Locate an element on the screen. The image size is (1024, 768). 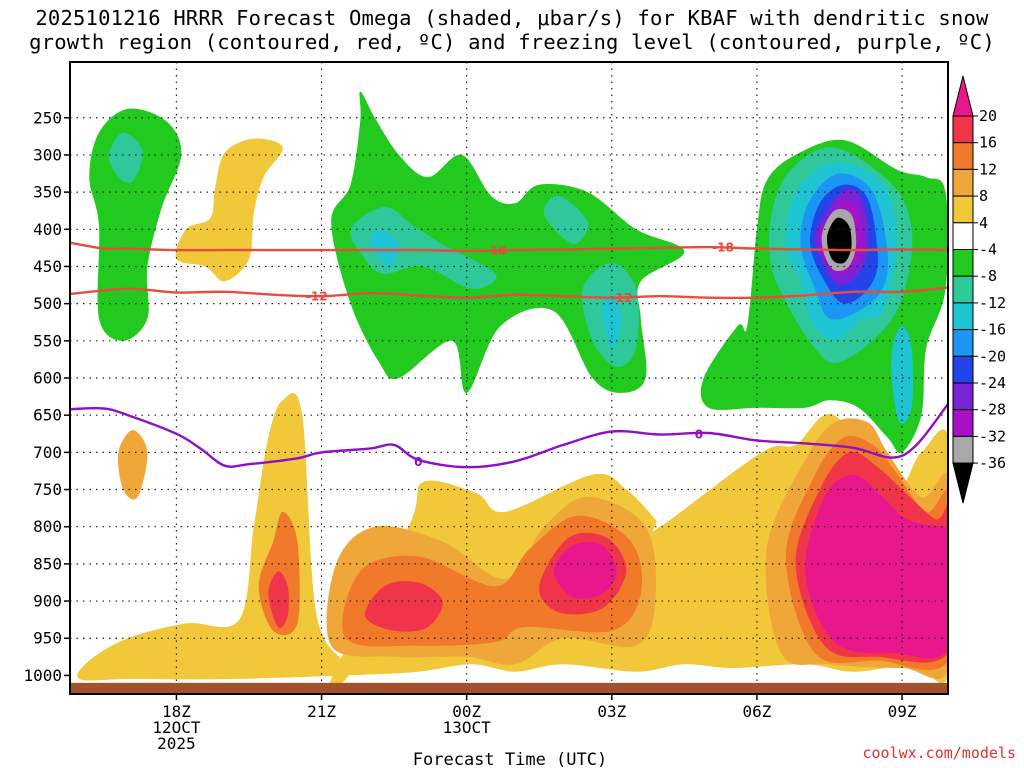
upward-motion-core-left is located at coordinates (125, 157).